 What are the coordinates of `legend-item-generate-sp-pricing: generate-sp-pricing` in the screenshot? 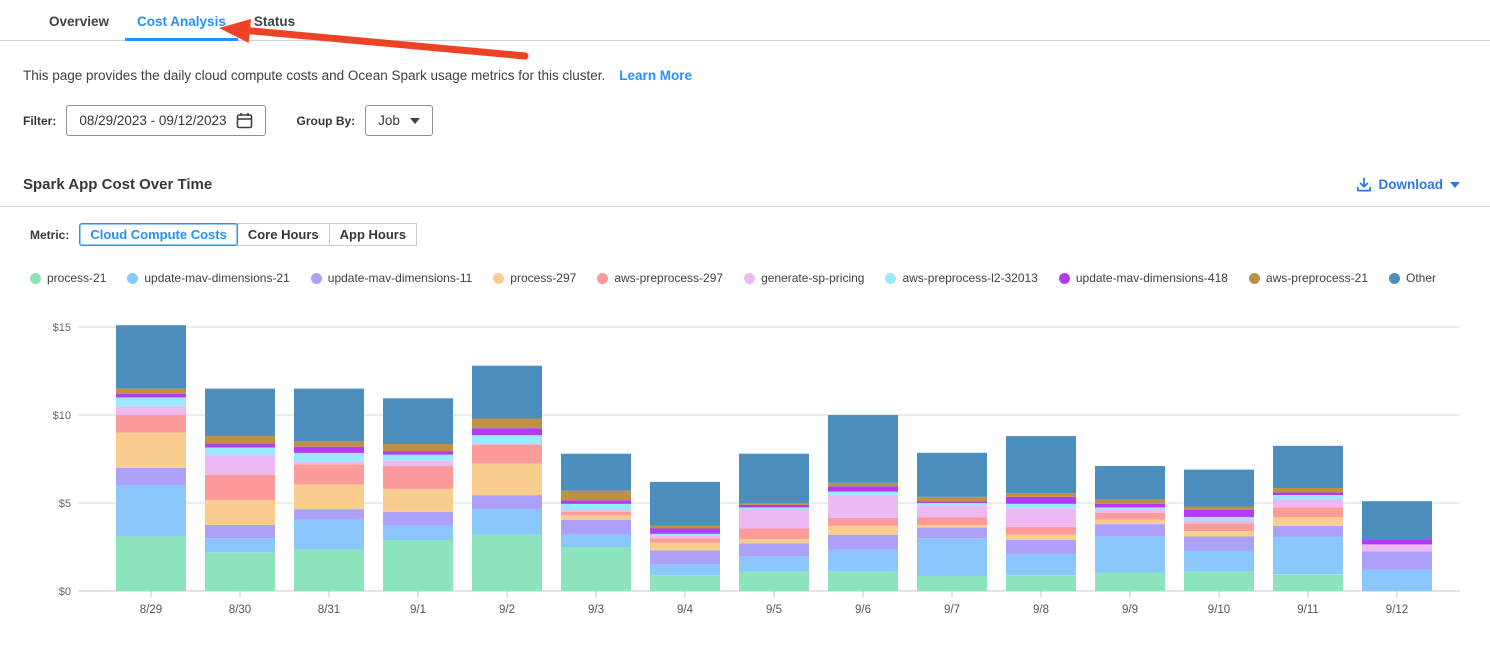 It's located at (804, 278).